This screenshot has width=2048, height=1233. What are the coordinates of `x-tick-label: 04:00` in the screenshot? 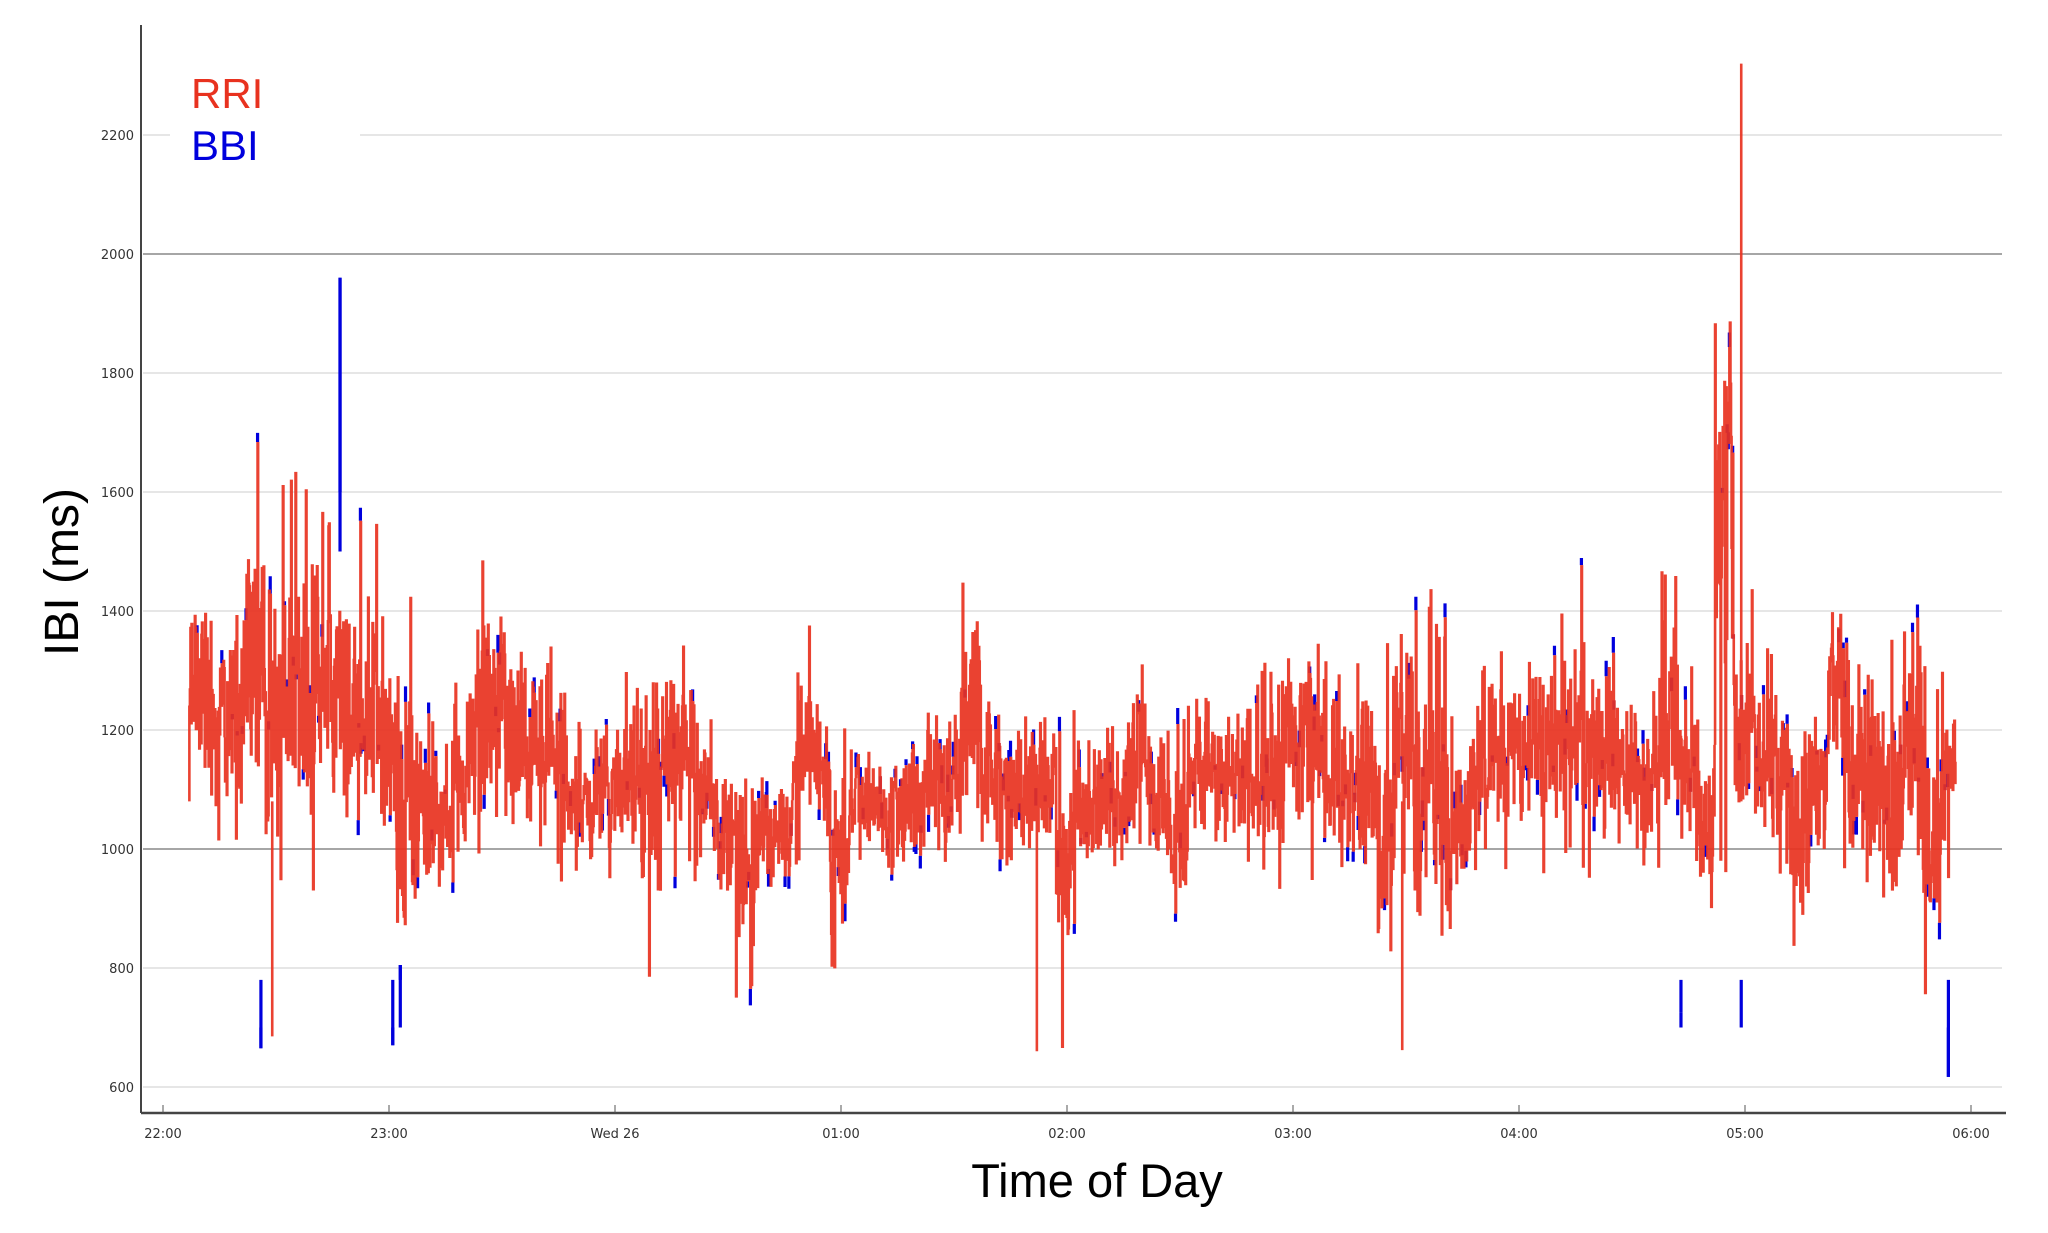 It's located at (1518, 1134).